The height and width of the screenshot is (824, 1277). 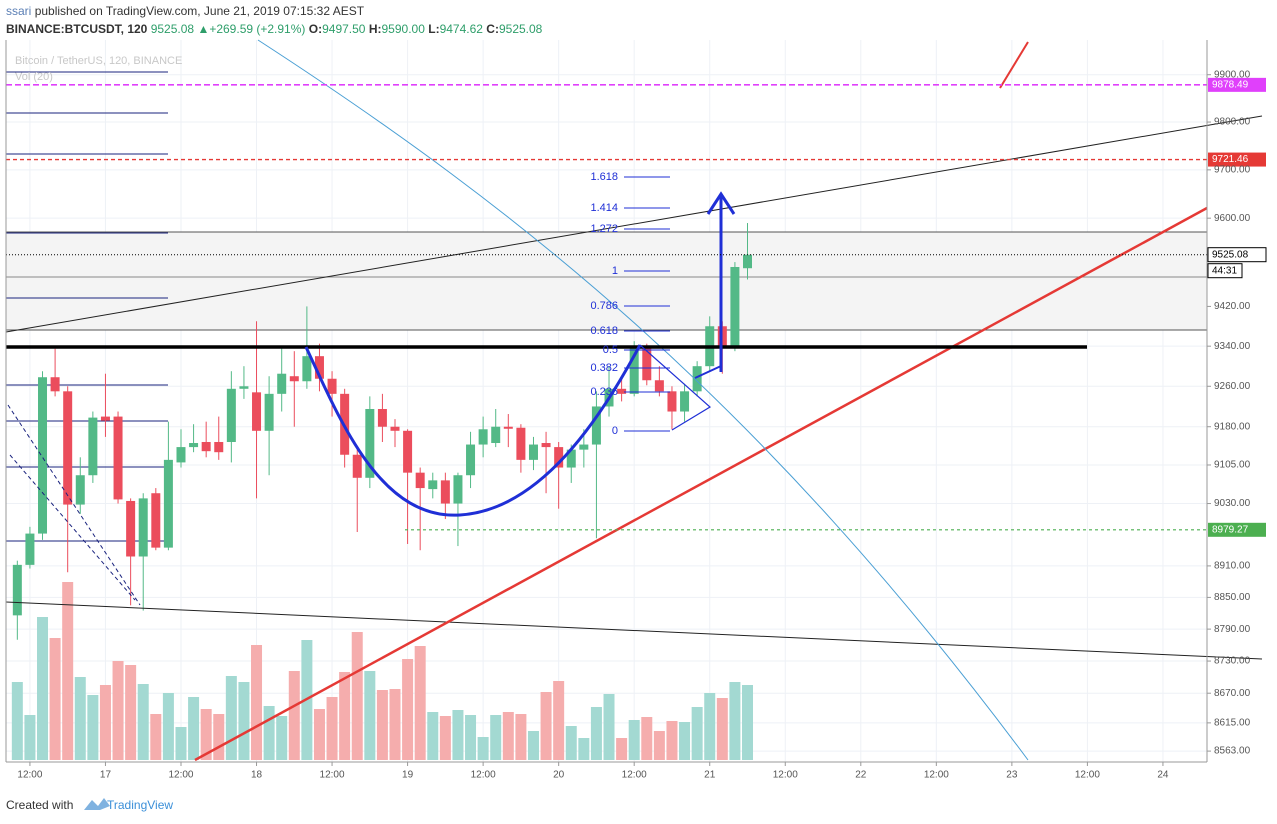 What do you see at coordinates (604, 177) in the screenshot?
I see `fib-label: 1.618` at bounding box center [604, 177].